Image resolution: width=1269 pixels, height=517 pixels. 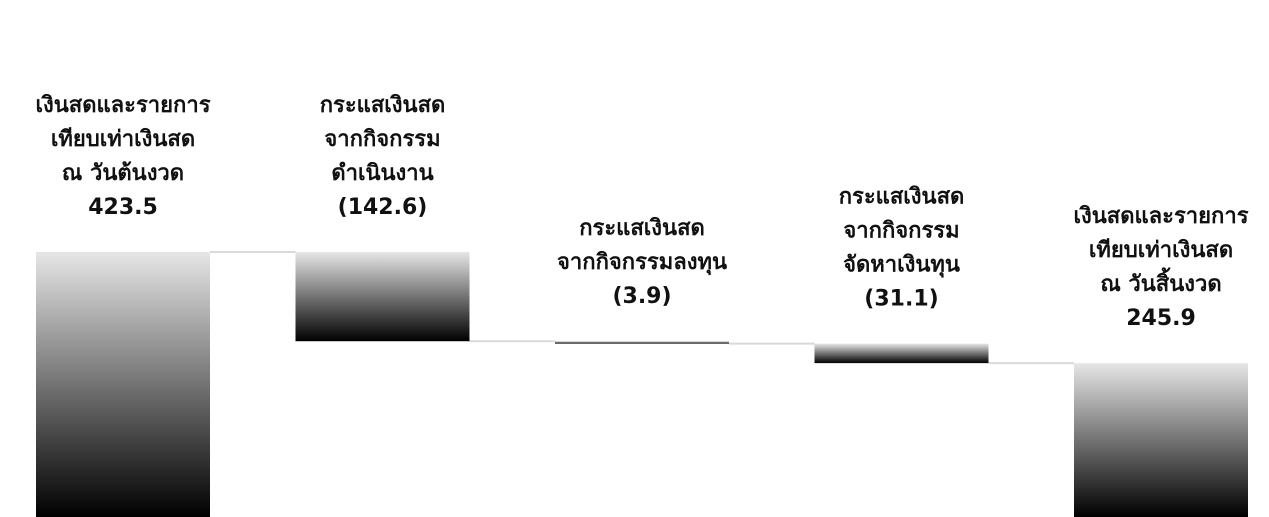 What do you see at coordinates (383, 207) in the screenshot?
I see `value-label-2: (142.6)` at bounding box center [383, 207].